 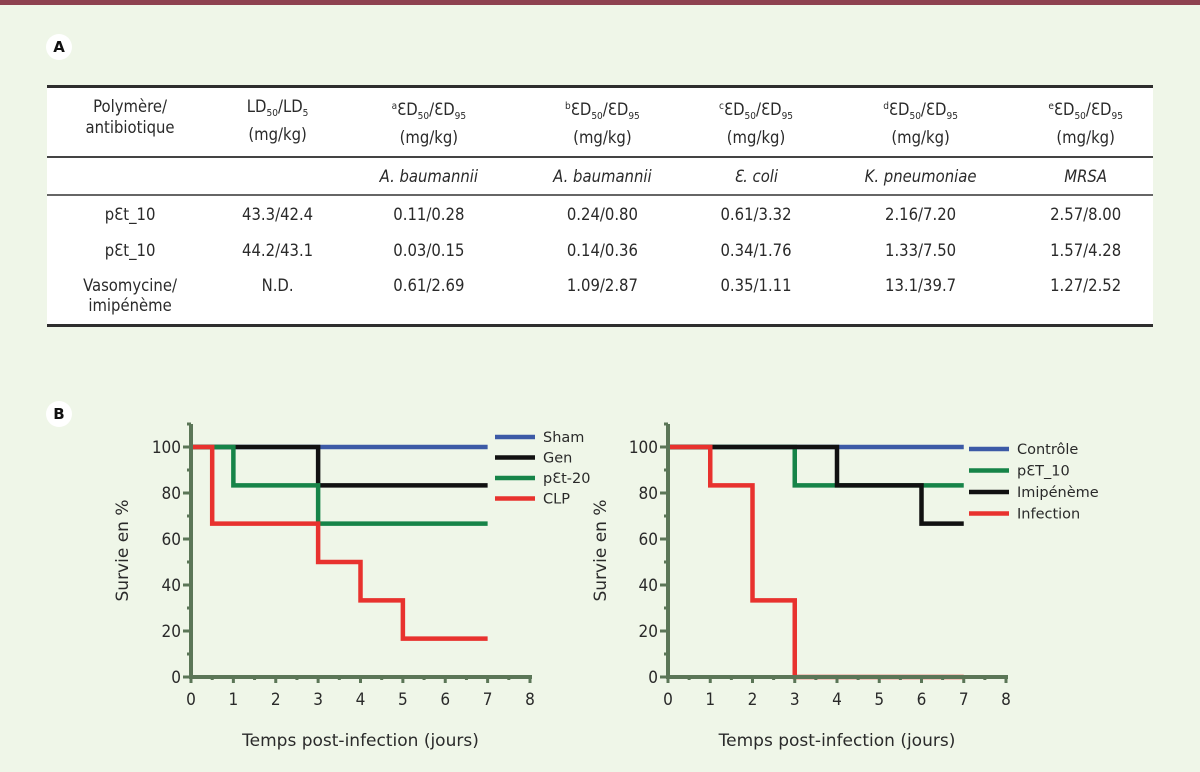 What do you see at coordinates (1086, 214) in the screenshot?
I see `table-cell: 2.57/8.00` at bounding box center [1086, 214].